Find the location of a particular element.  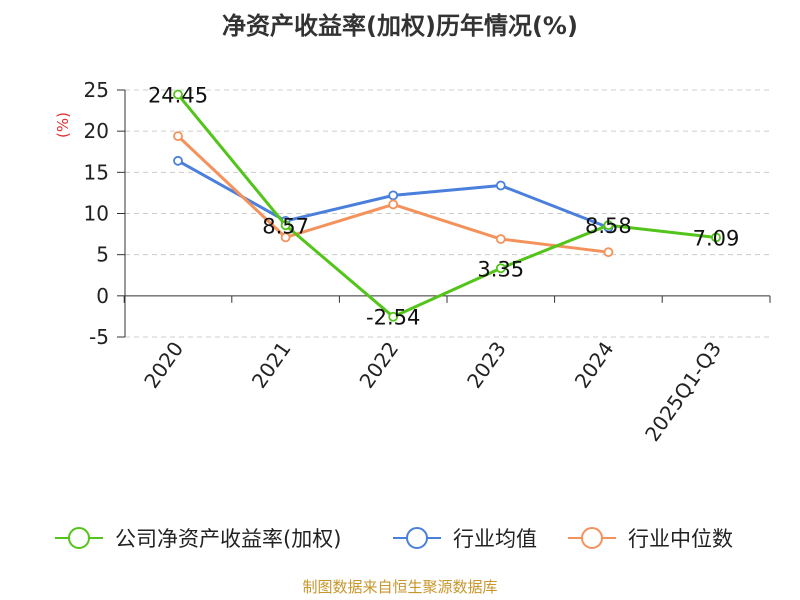

legend-label: 行业中位数 is located at coordinates (680, 539).